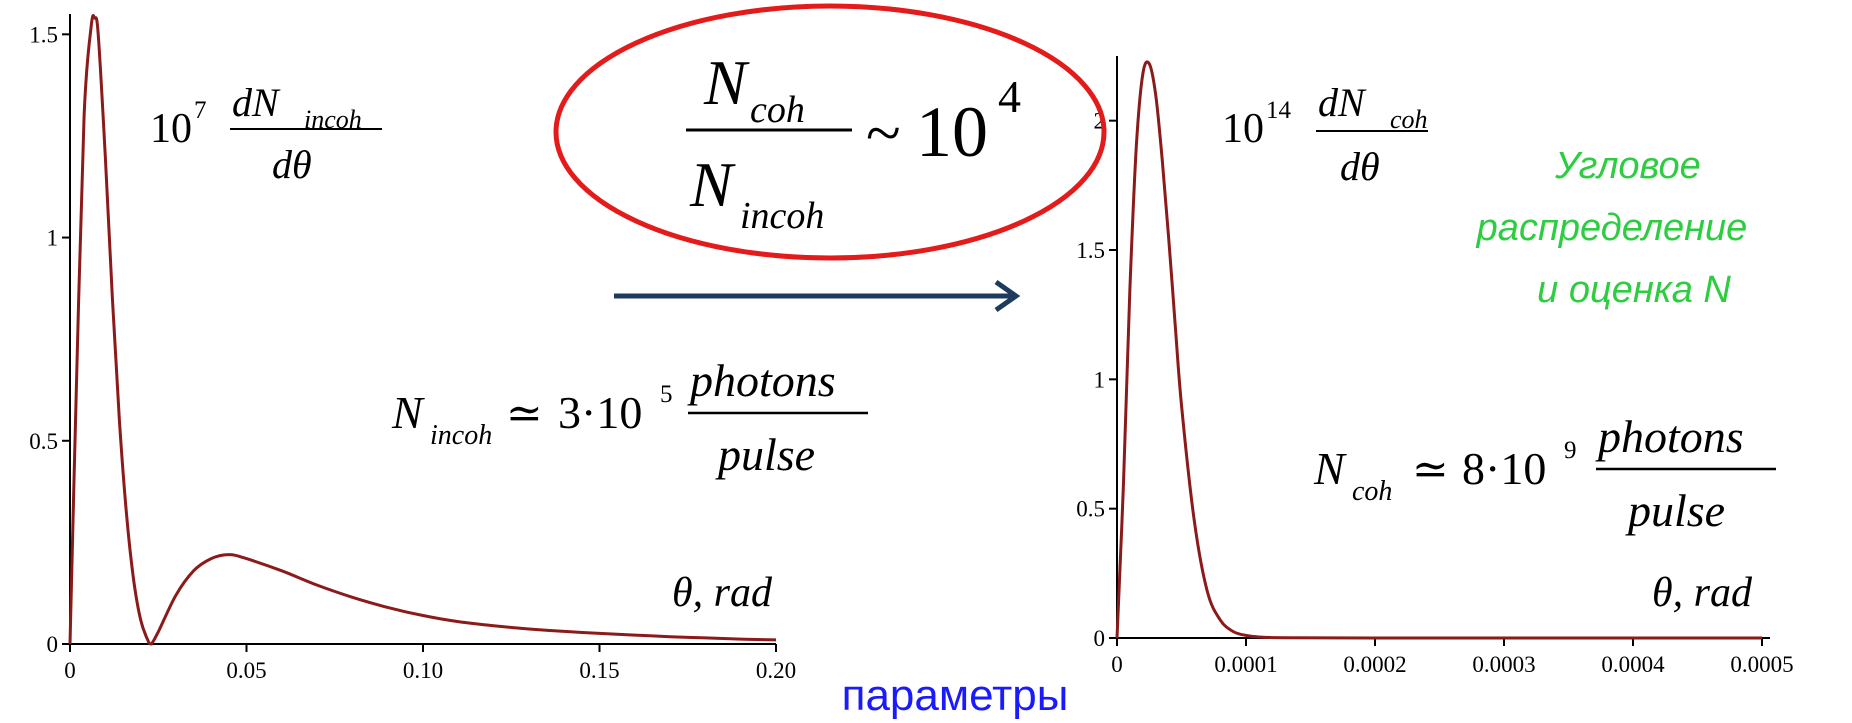 This screenshot has width=1852, height=723. What do you see at coordinates (171, 129) in the screenshot?
I see `left-label-coef: 10` at bounding box center [171, 129].